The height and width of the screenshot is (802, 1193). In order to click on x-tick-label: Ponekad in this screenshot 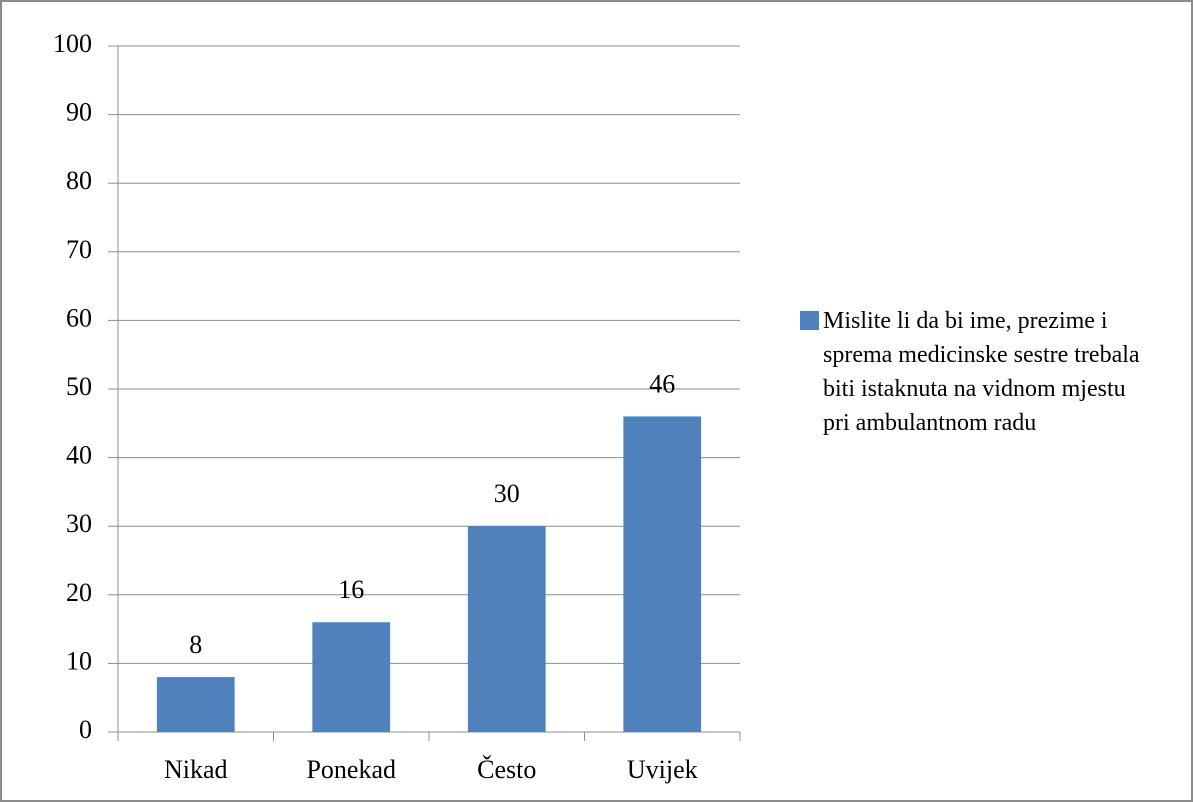, I will do `click(351, 769)`.